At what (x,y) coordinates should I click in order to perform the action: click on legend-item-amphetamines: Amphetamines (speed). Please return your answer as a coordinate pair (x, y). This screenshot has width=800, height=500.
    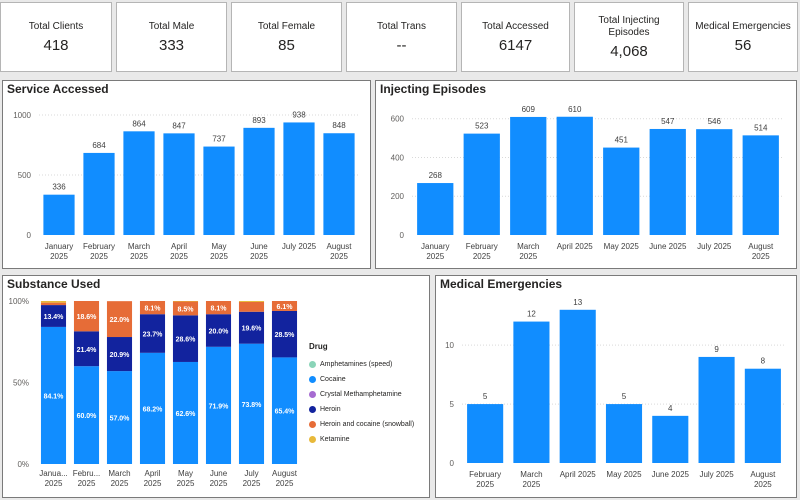
    Looking at the image, I should click on (361, 364).